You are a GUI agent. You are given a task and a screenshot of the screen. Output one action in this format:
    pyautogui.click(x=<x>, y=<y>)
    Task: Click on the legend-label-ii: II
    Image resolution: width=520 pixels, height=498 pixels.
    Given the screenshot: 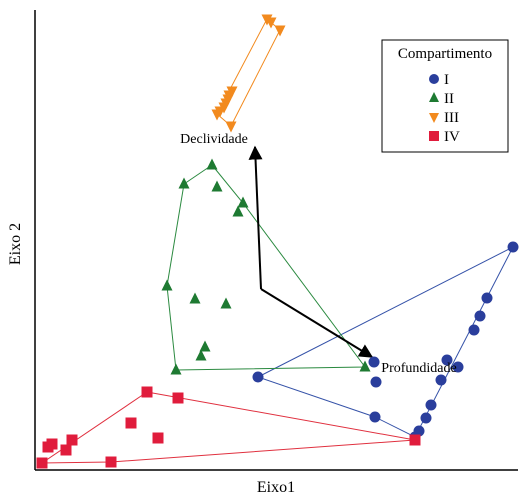 What is the action you would take?
    pyautogui.click(x=449, y=99)
    